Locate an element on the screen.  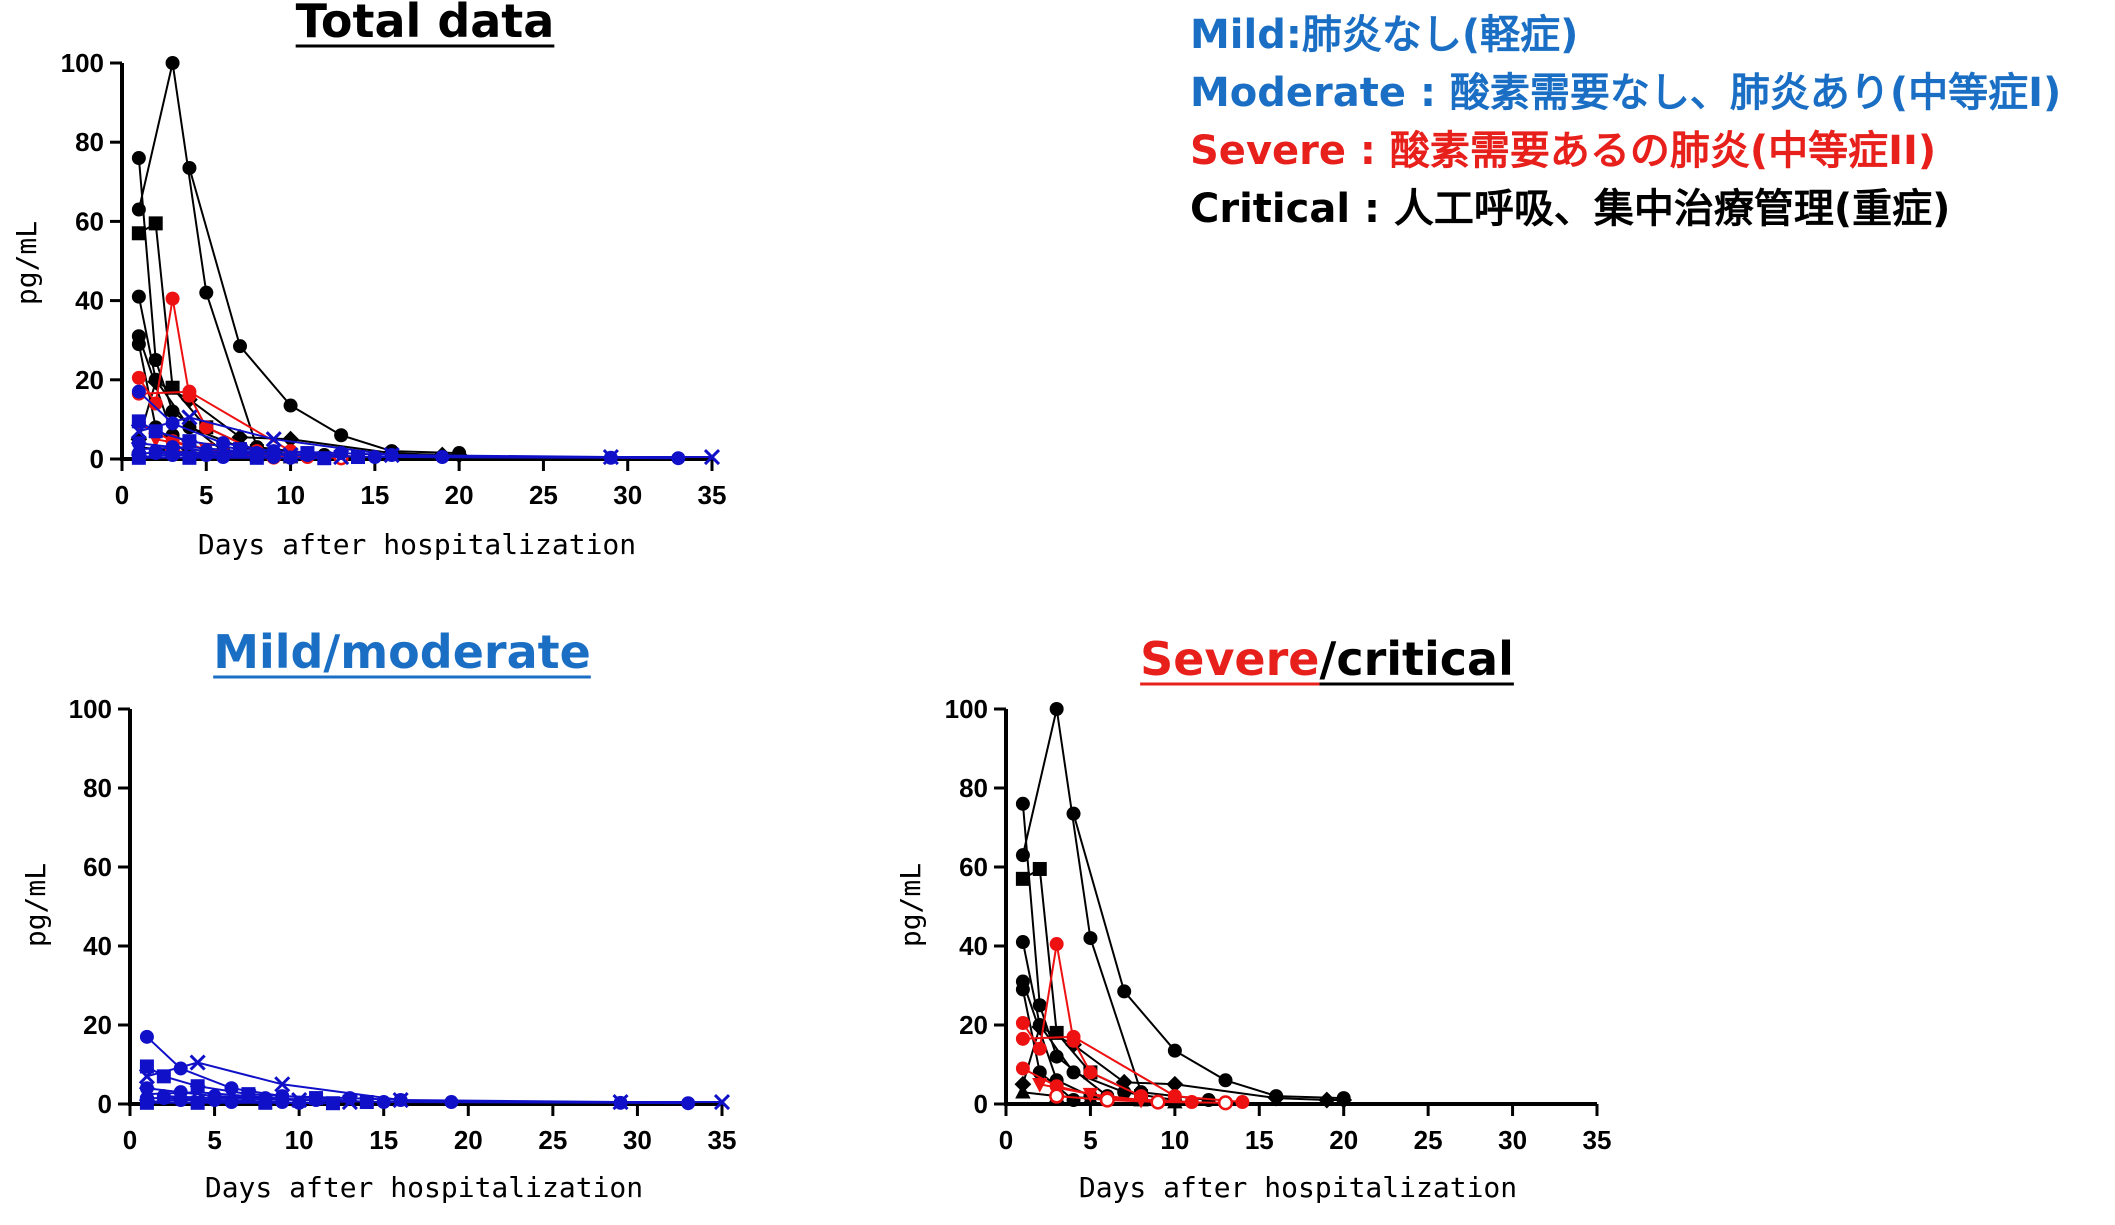
series-critical is located at coordinates (1115, 905).